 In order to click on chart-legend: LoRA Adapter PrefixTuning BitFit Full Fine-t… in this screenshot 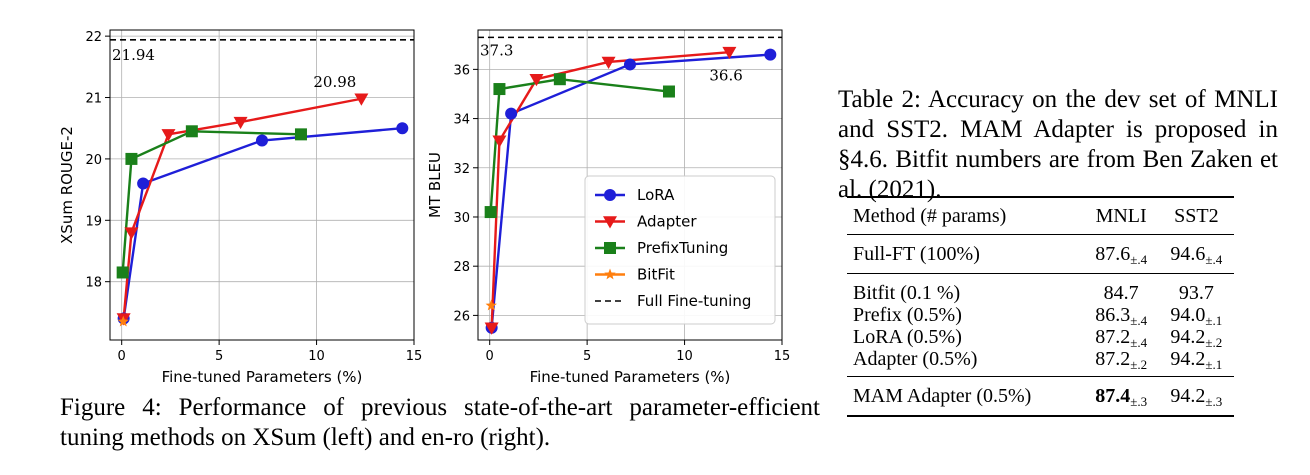, I will do `click(680, 250)`.